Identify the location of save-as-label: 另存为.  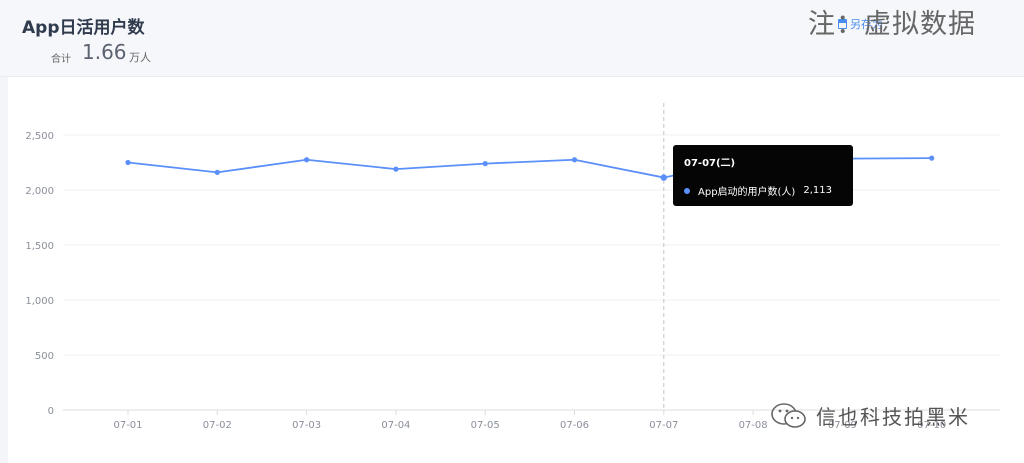
(866, 24).